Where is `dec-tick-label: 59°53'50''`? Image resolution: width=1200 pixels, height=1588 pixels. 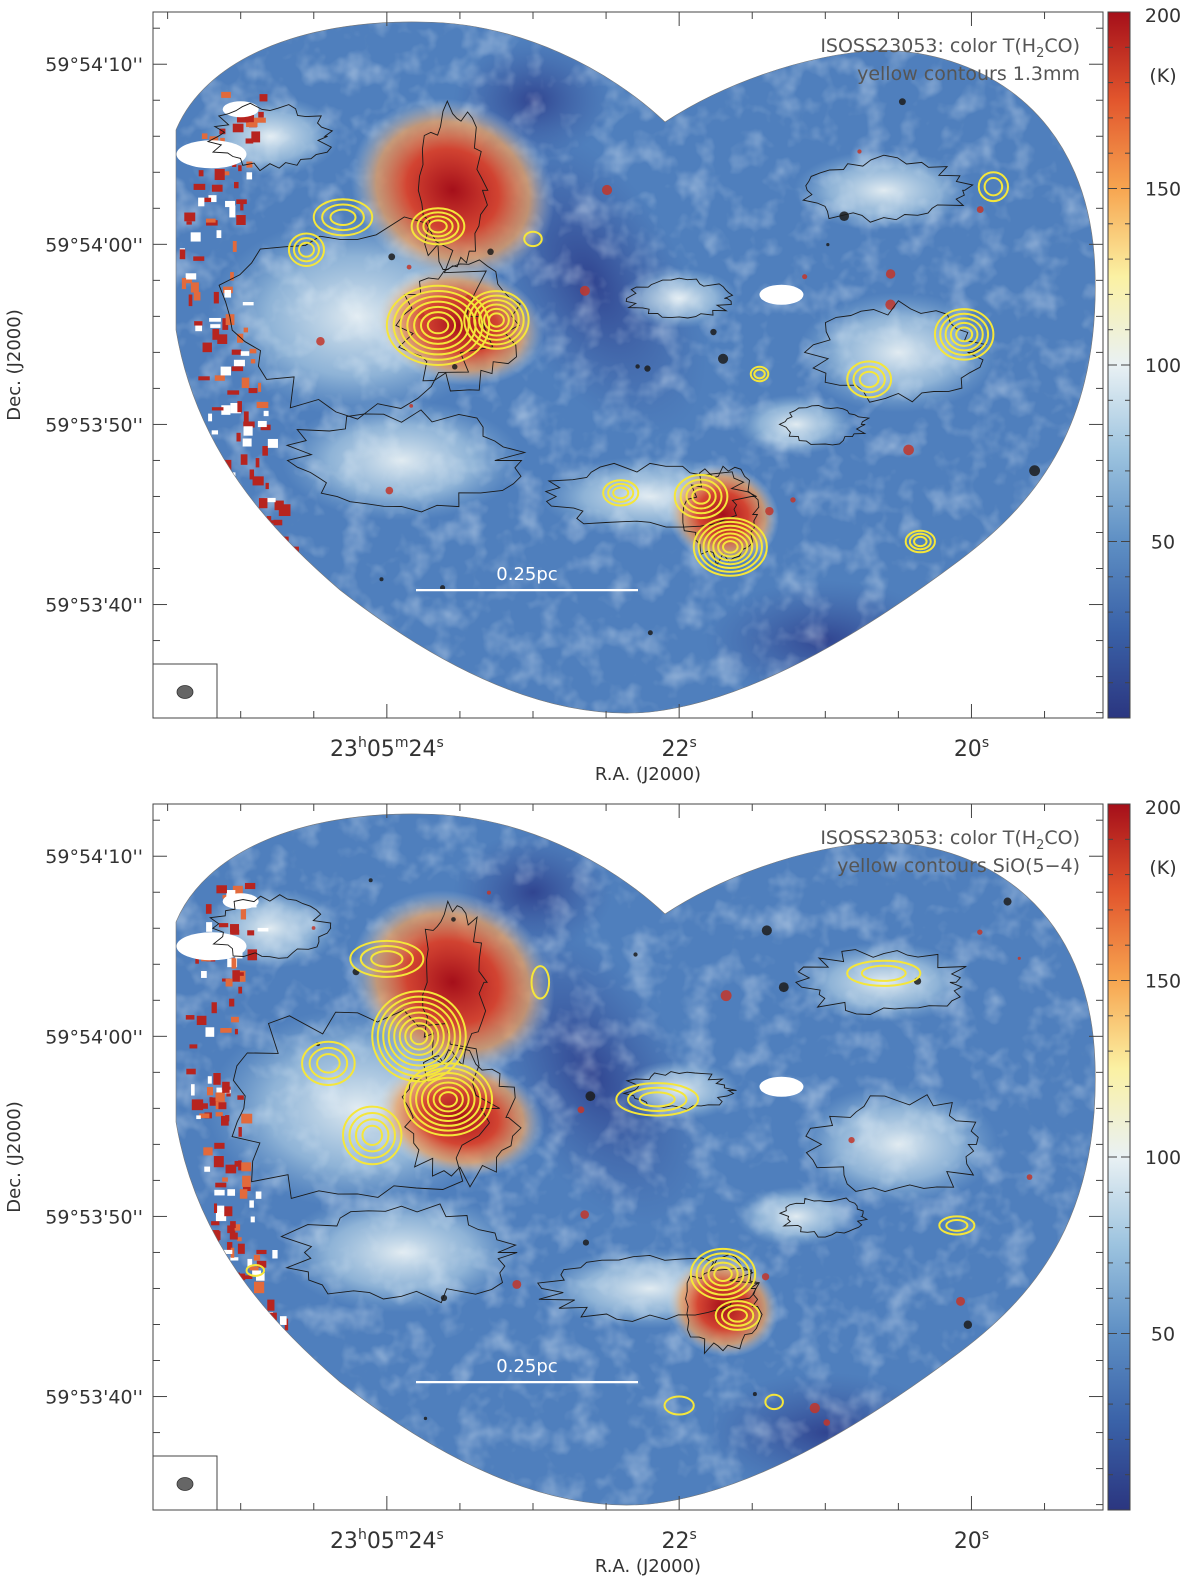
dec-tick-label: 59°53'50'' is located at coordinates (94, 425).